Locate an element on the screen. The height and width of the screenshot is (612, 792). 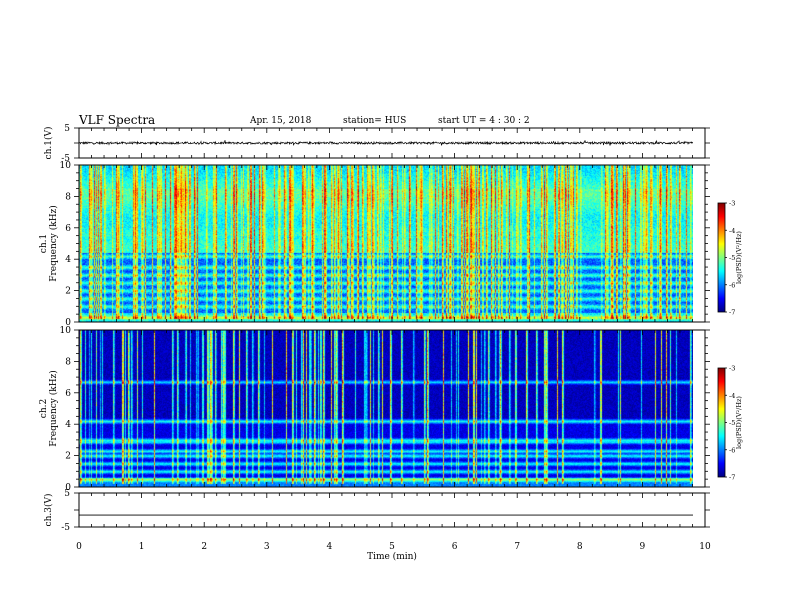
s1-y-tick-label: 2 is located at coordinates (68, 292).